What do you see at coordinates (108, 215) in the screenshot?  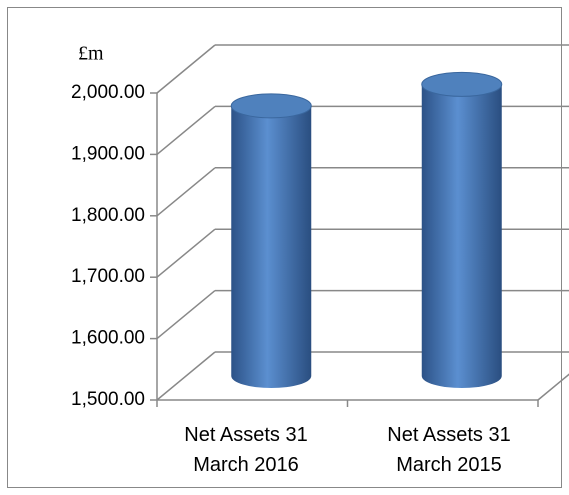 I see `y-tick-label: 1,800.00` at bounding box center [108, 215].